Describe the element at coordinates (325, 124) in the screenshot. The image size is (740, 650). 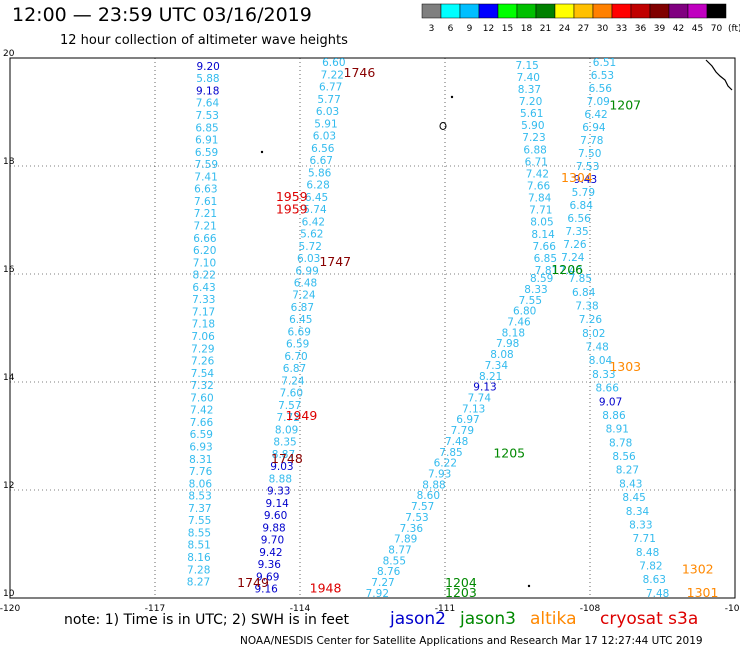
I see `wave-height-value: 5.91` at that location.